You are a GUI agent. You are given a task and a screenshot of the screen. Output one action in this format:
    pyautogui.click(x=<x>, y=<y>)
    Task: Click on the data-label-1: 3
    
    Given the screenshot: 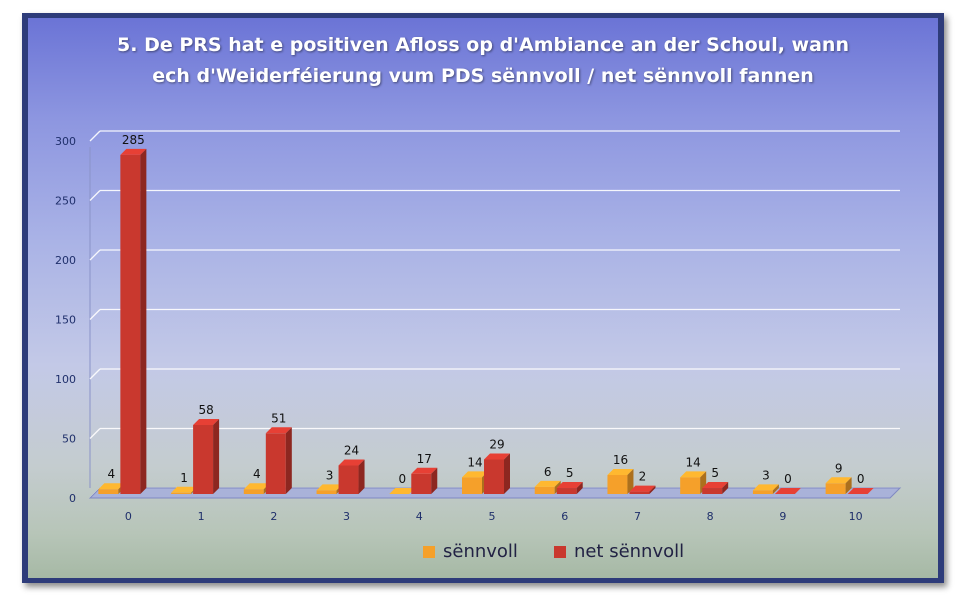 What is the action you would take?
    pyautogui.click(x=766, y=475)
    